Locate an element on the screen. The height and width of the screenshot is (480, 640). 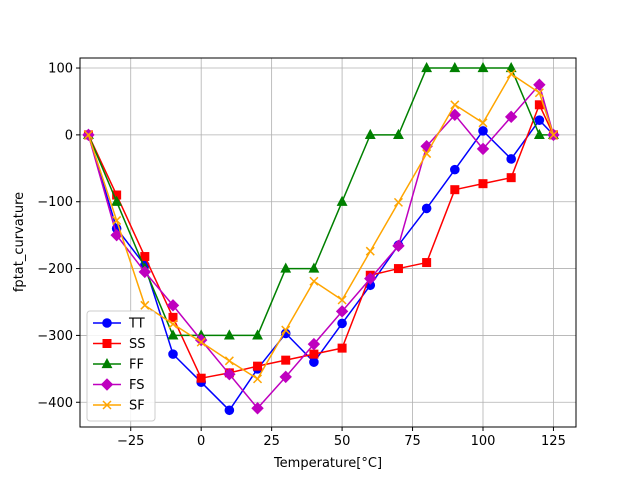
y-tick-label: −100 is located at coordinates (55, 202).